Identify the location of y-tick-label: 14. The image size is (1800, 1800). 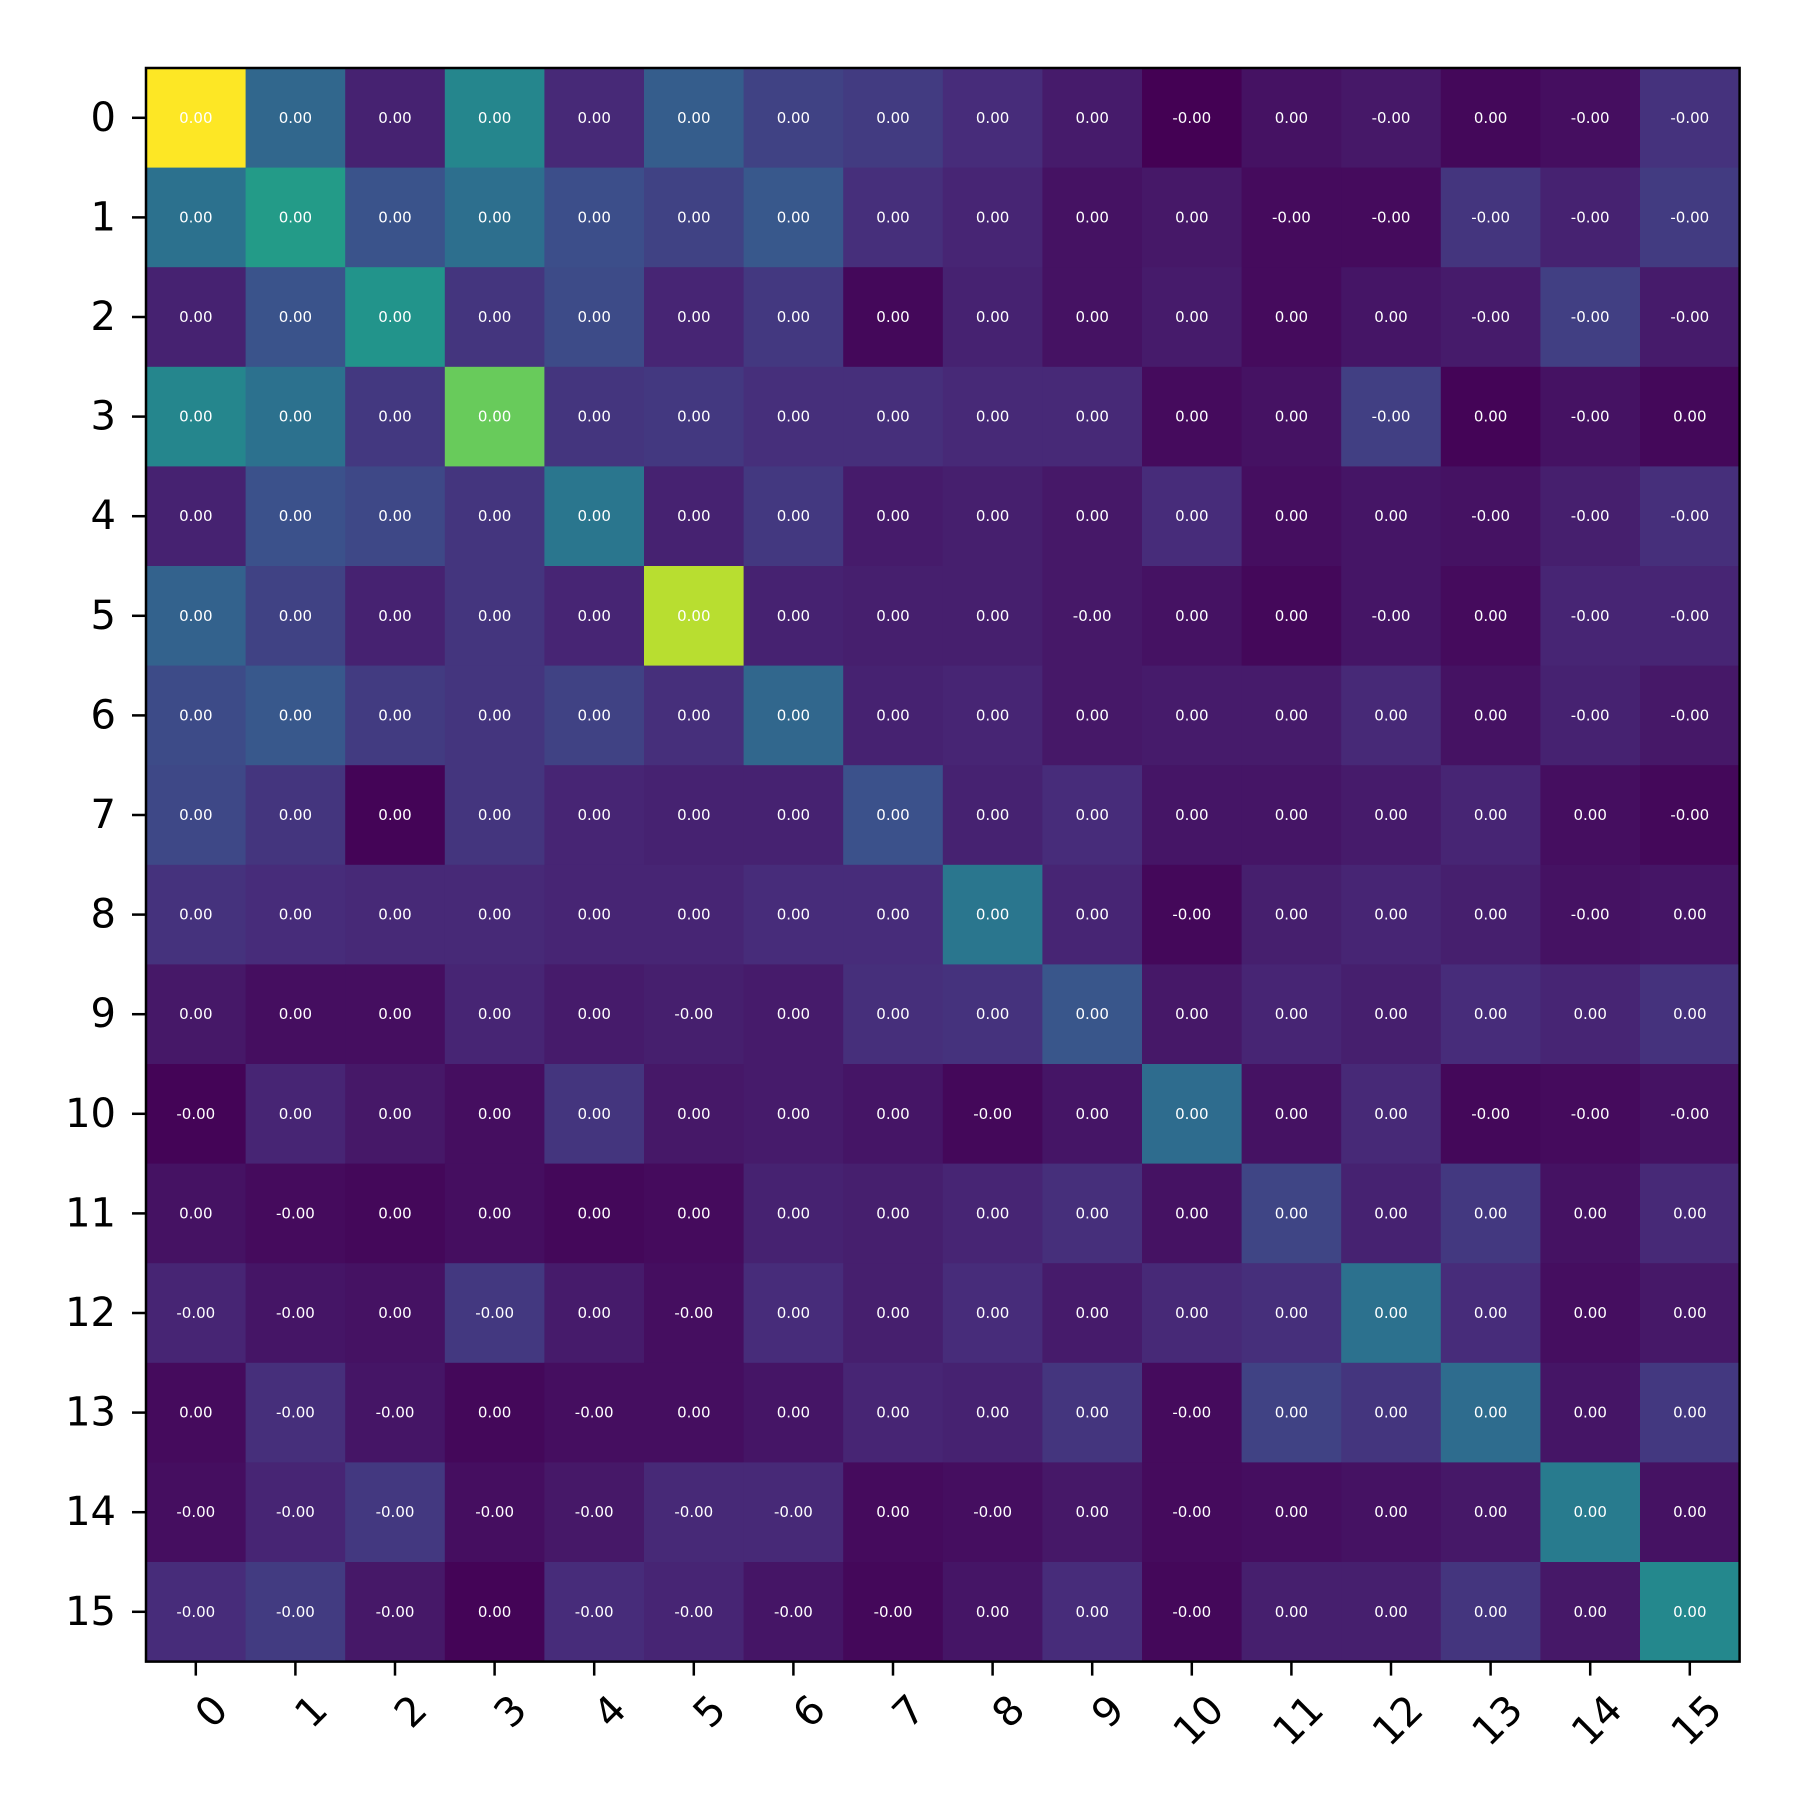
(90, 1512).